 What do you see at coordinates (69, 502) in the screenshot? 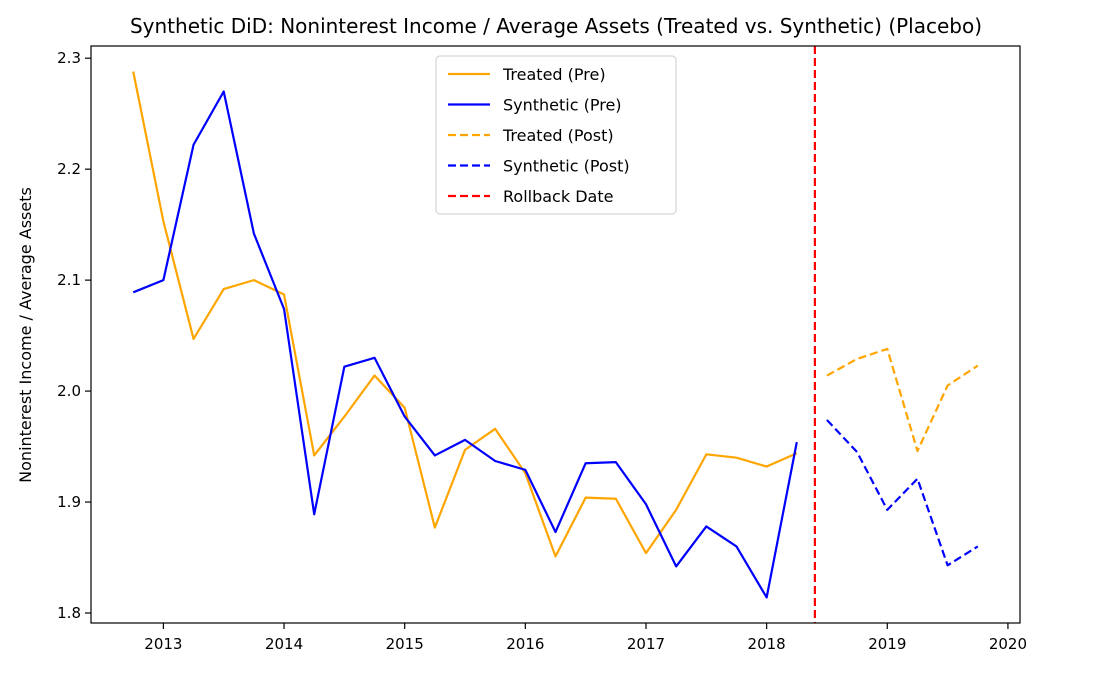
I see `y-tick-label: 1.9` at bounding box center [69, 502].